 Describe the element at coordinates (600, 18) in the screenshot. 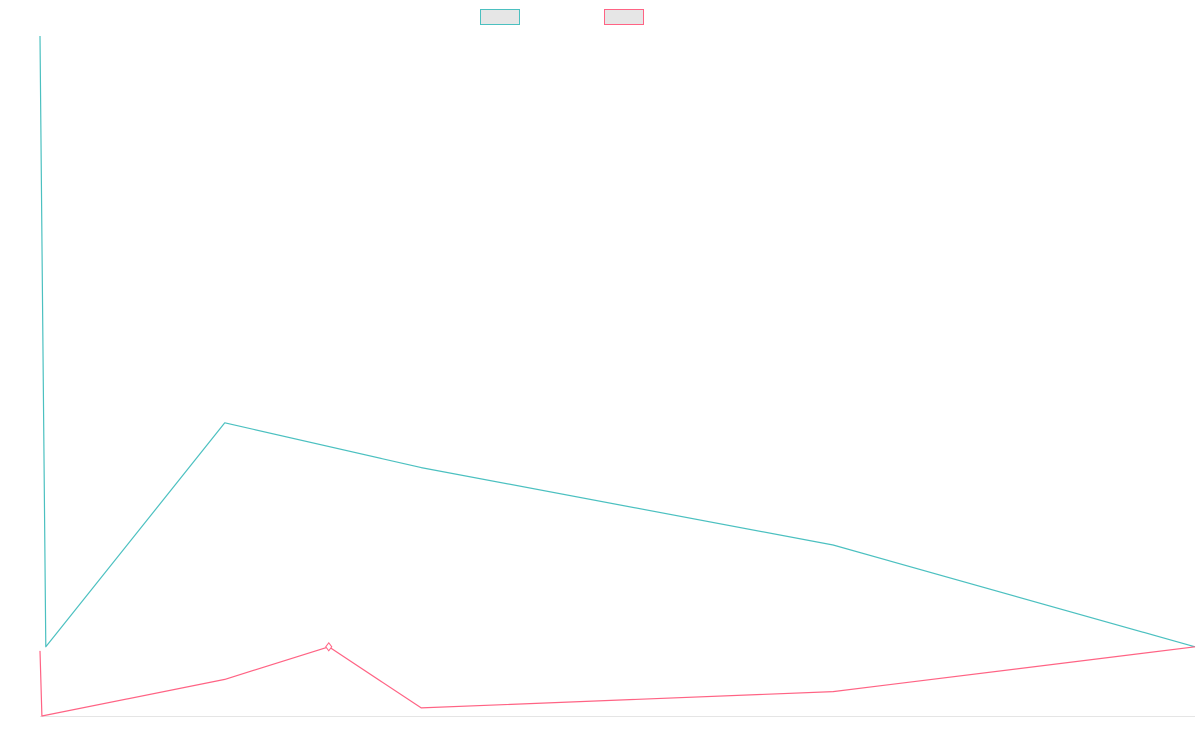

I see `legend` at that location.